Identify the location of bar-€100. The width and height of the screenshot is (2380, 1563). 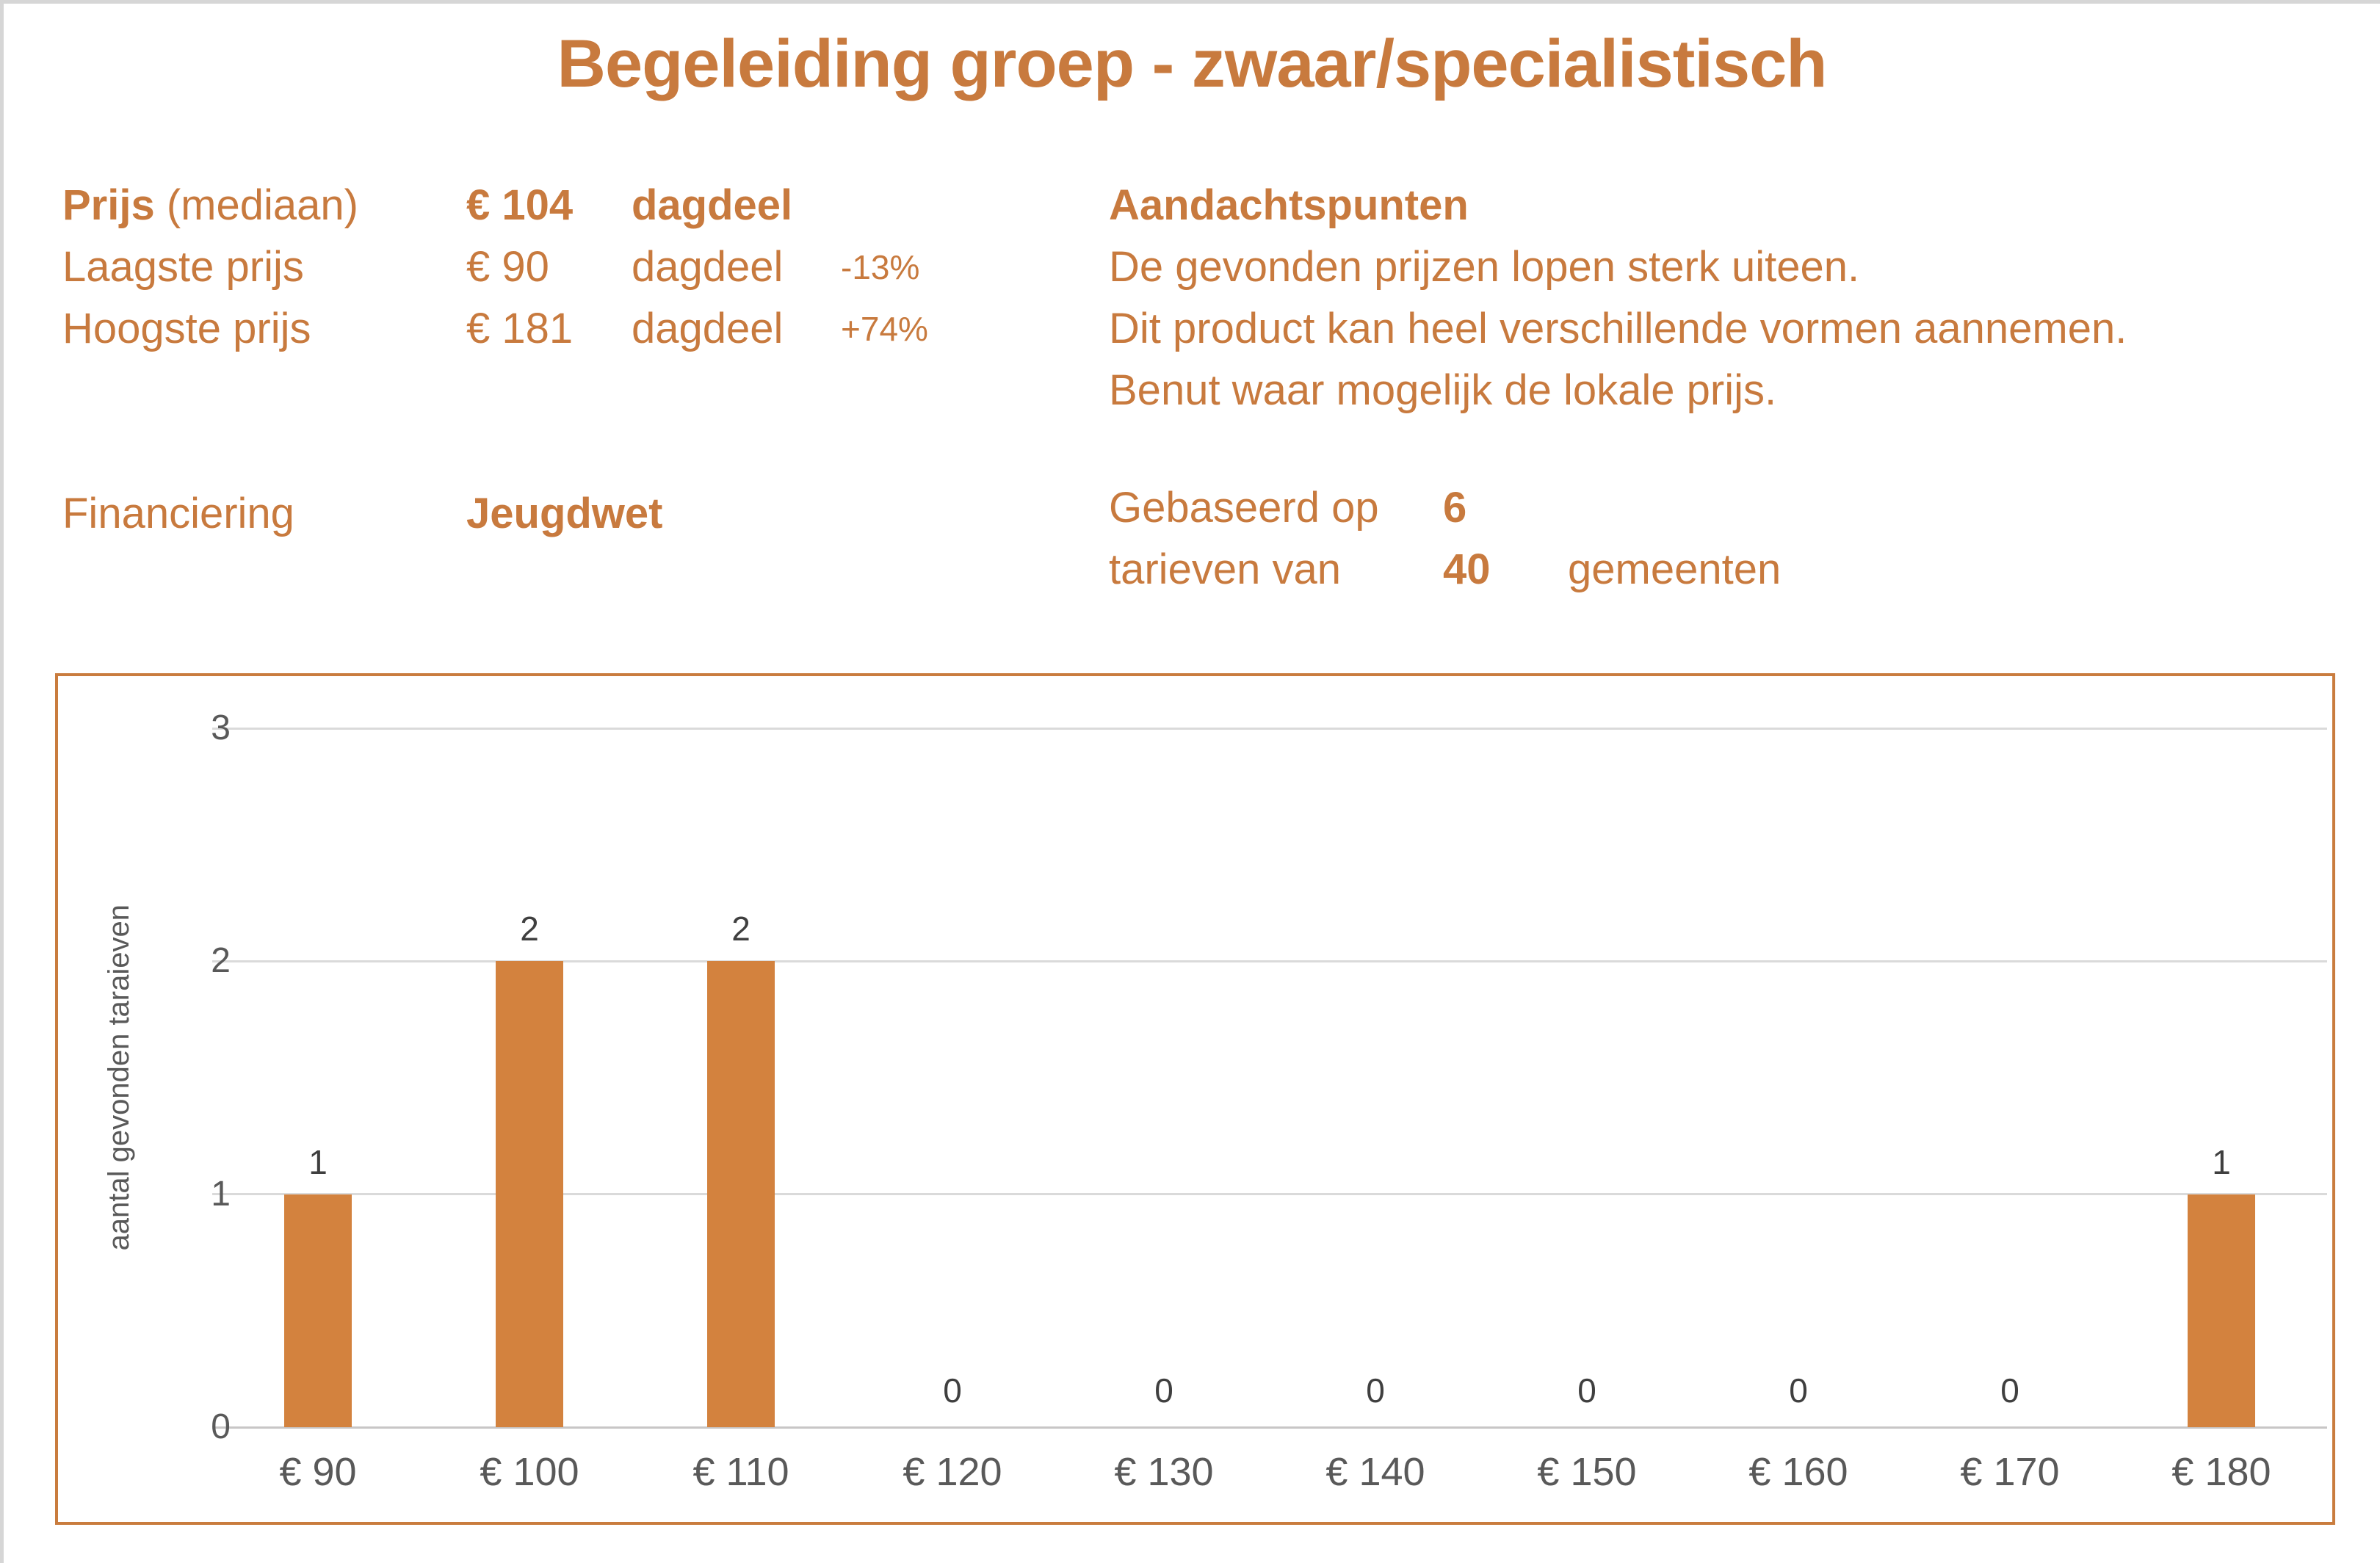
(529, 1194).